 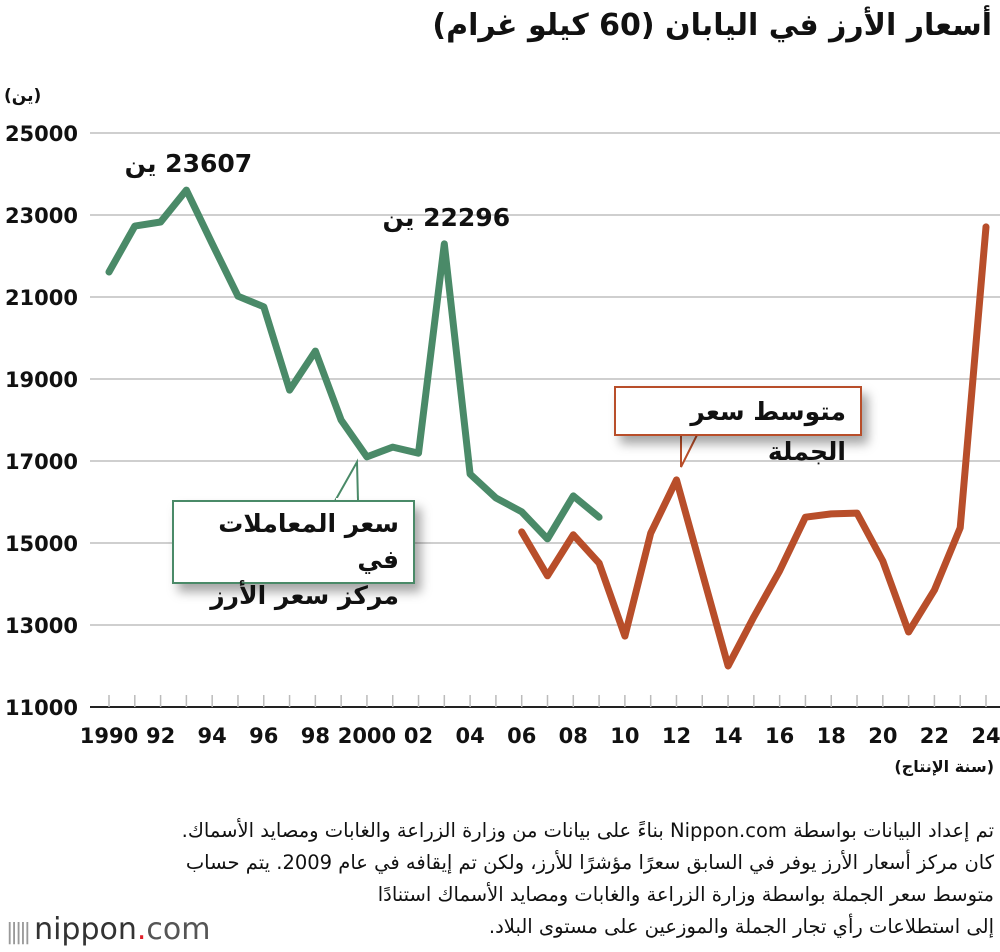 I want to click on legend-callout-rice-center-price: سعر المعاملات في مركز سعر الأرز, so click(x=293, y=555).